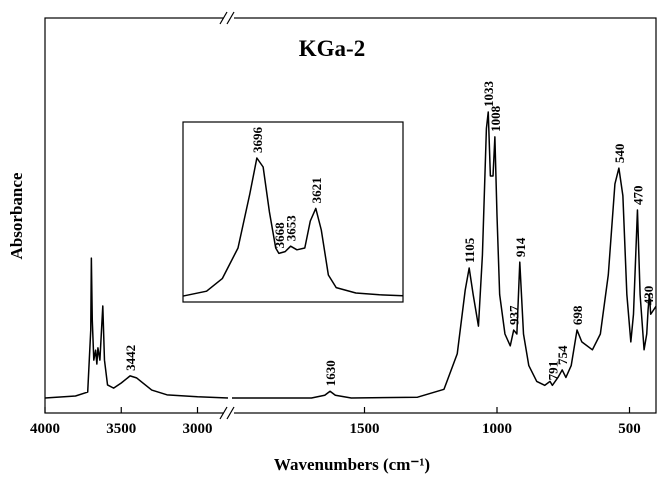 The width and height of the screenshot is (658, 480). Describe the element at coordinates (520, 247) in the screenshot. I see `peak-label: 914` at that location.